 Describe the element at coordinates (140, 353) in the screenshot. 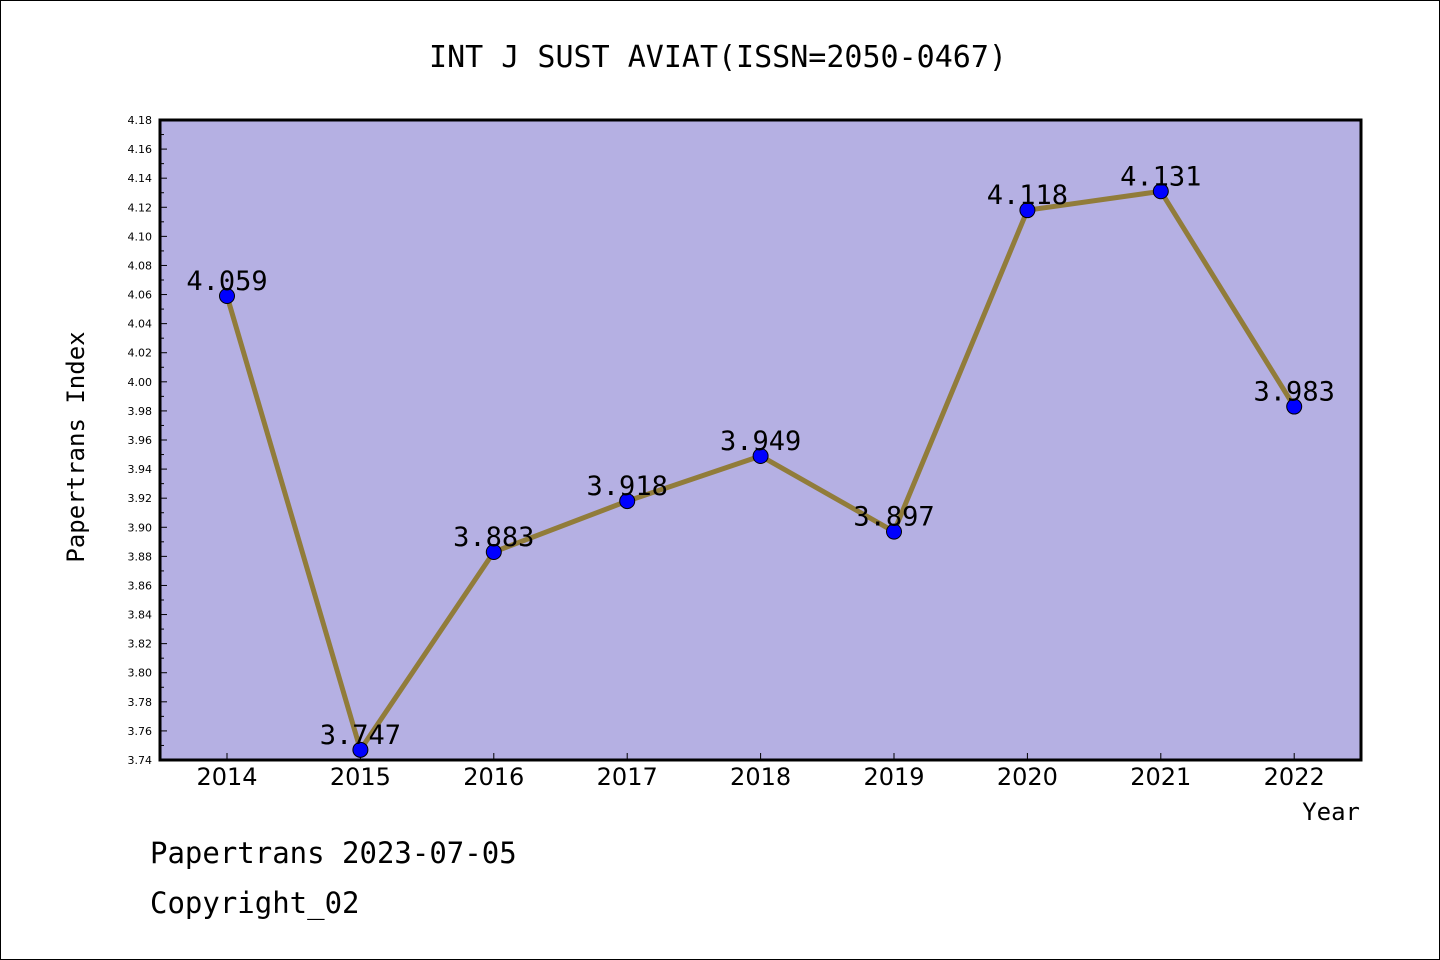

I see `y-tick-label: 4.02` at that location.